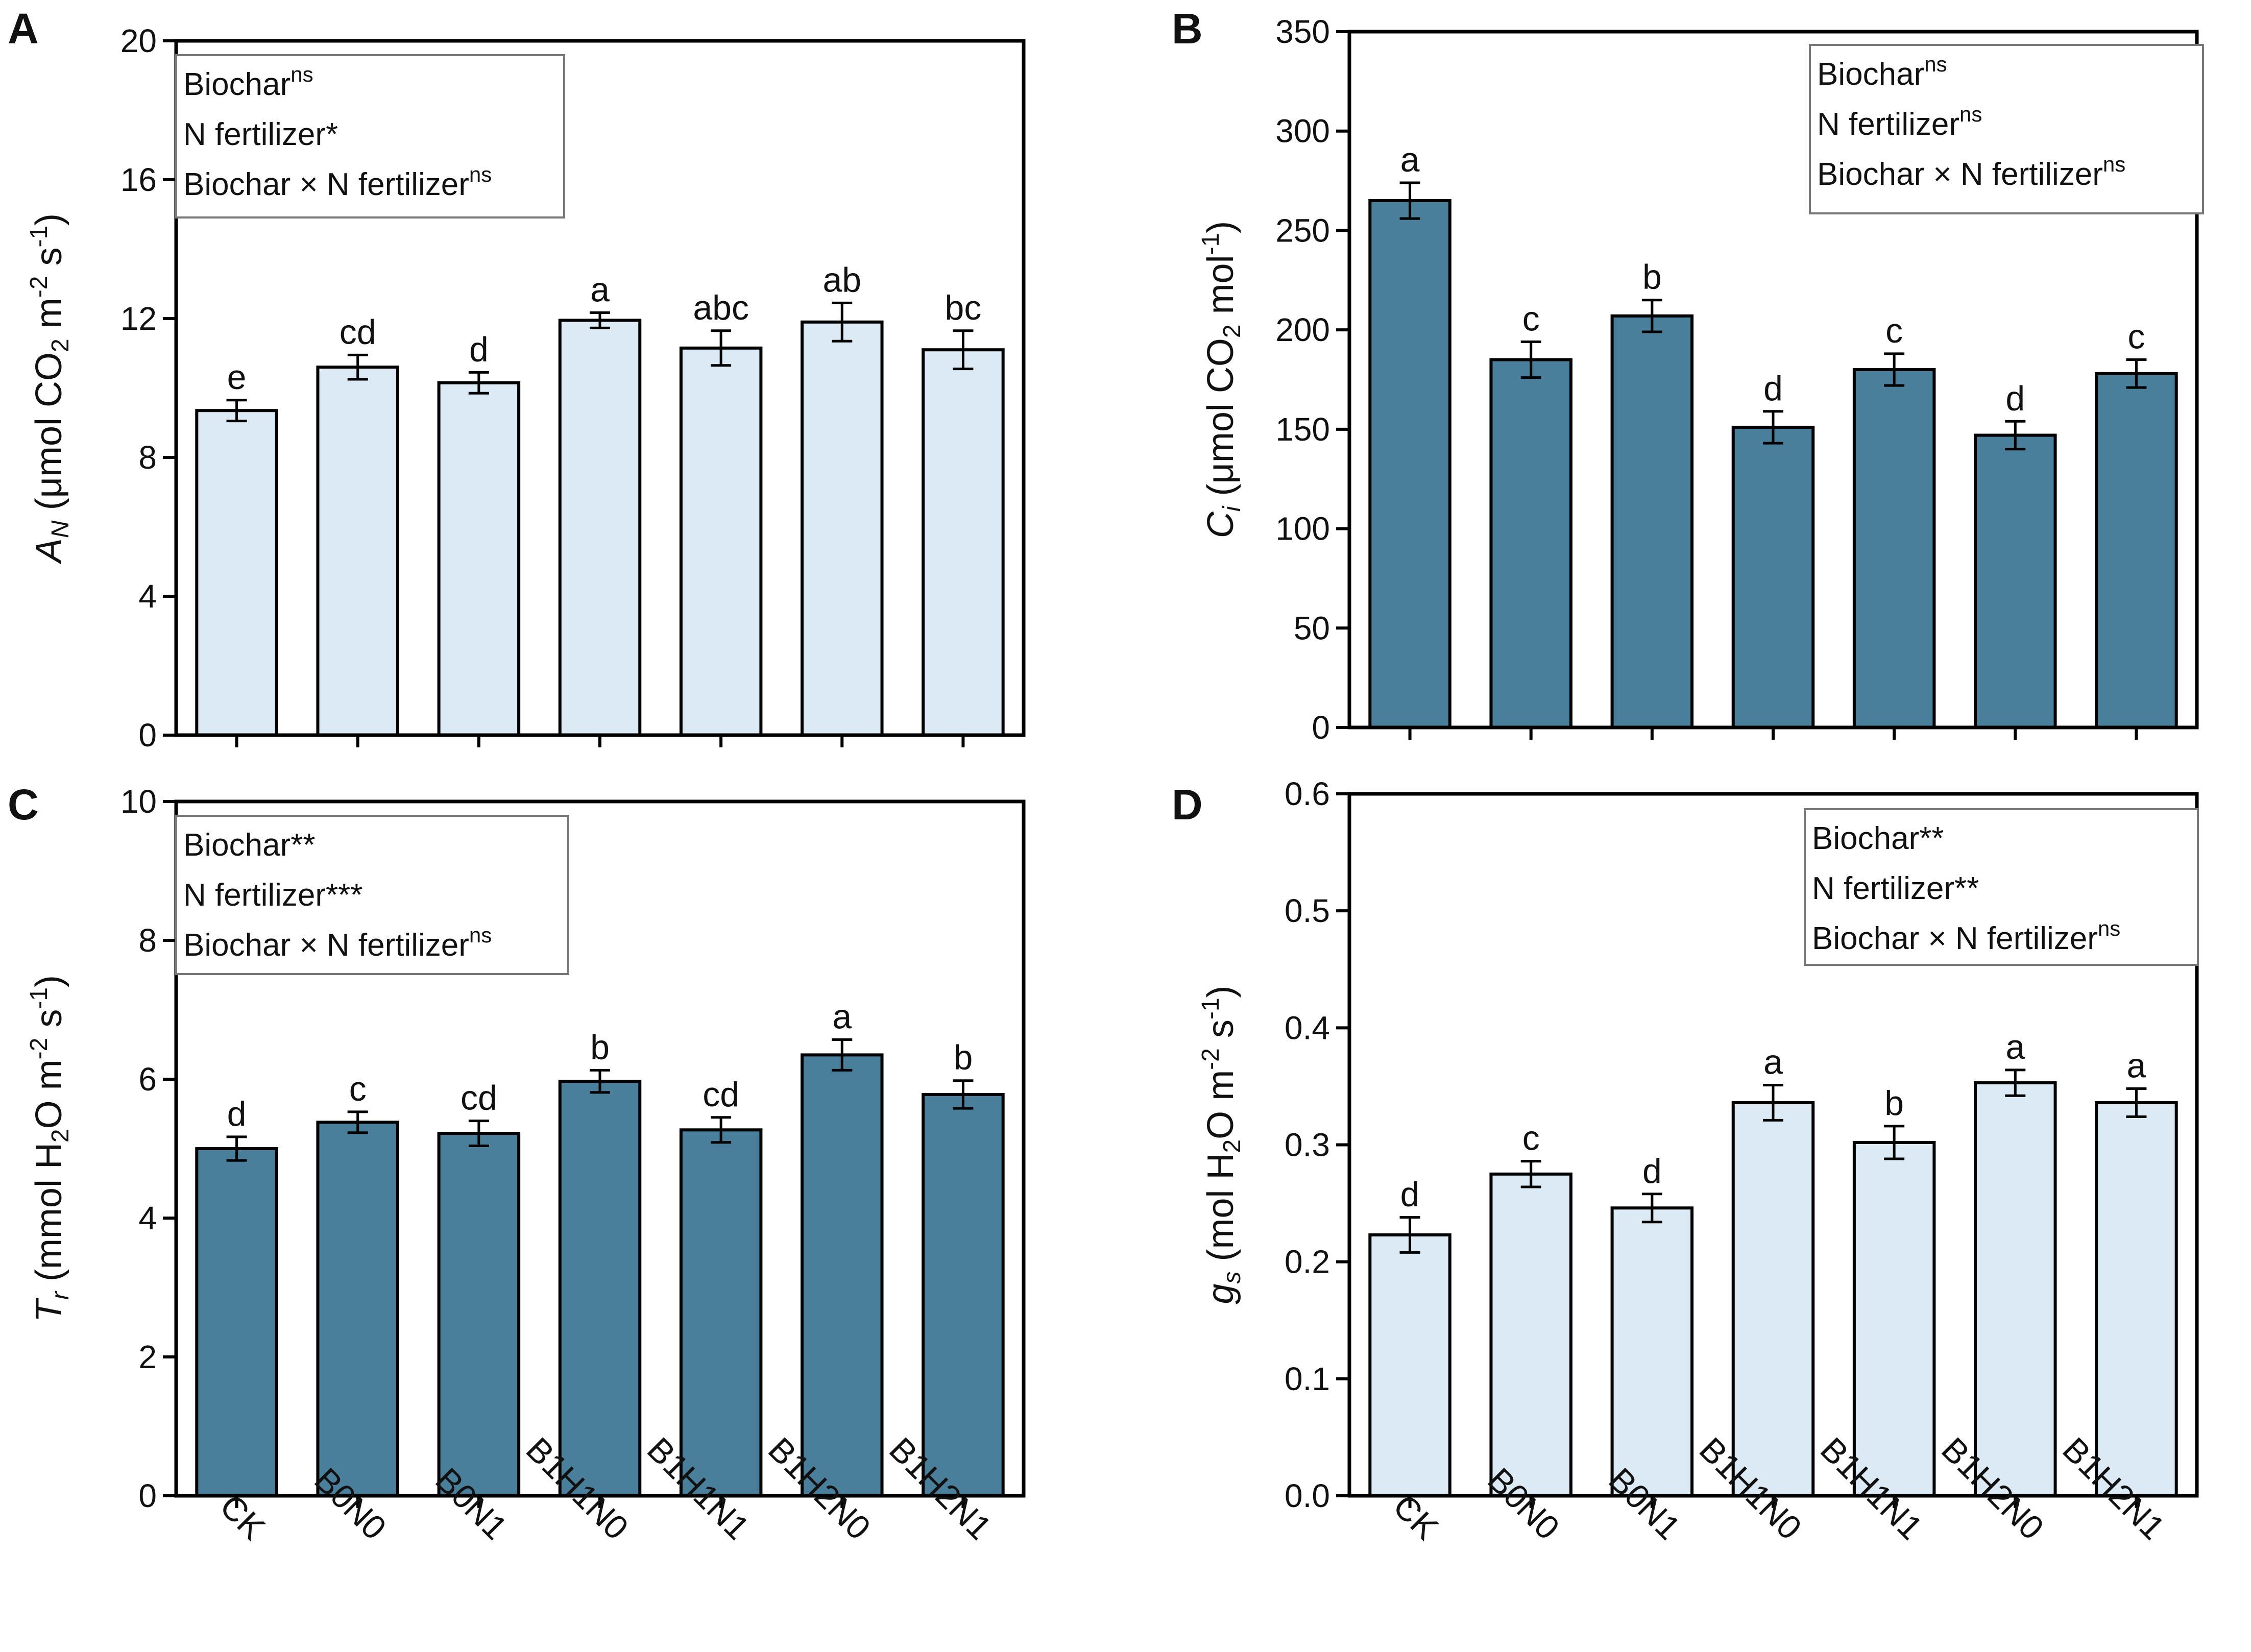 The height and width of the screenshot is (1652, 2251). What do you see at coordinates (1312, 628) in the screenshot?
I see `y-tick-label: 50` at bounding box center [1312, 628].